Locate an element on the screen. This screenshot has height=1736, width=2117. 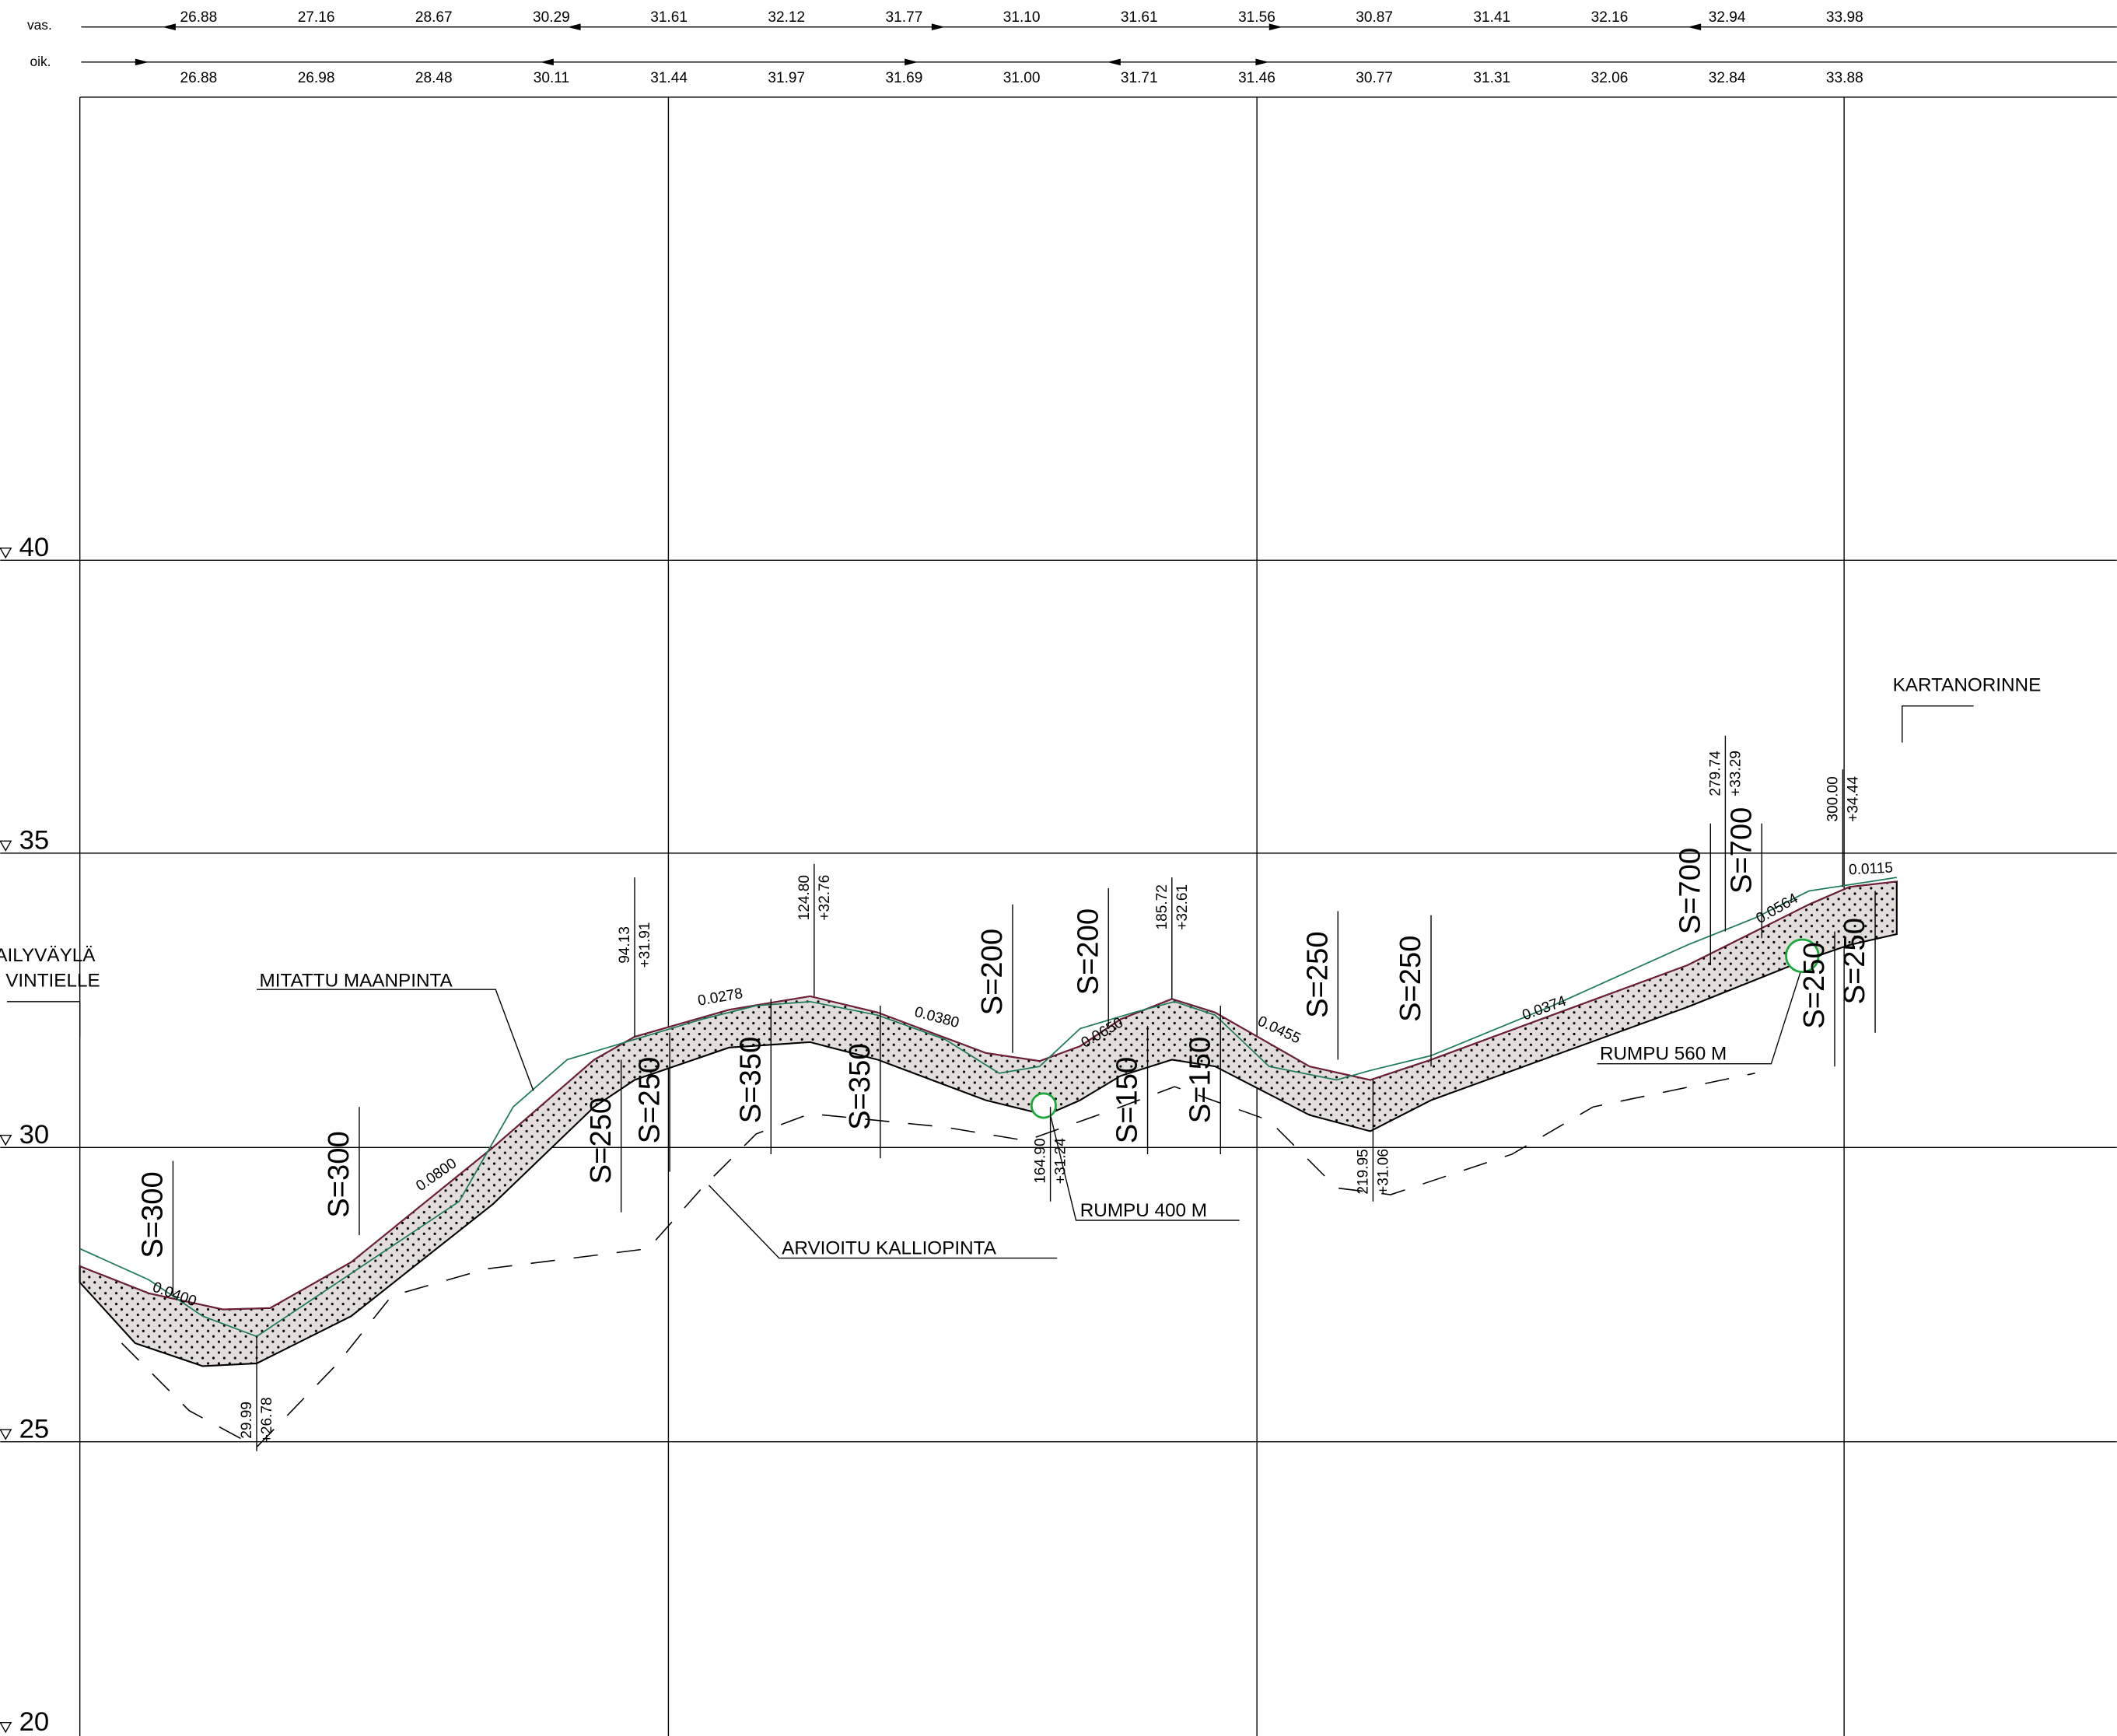
header-value: 32.12 is located at coordinates (786, 17).